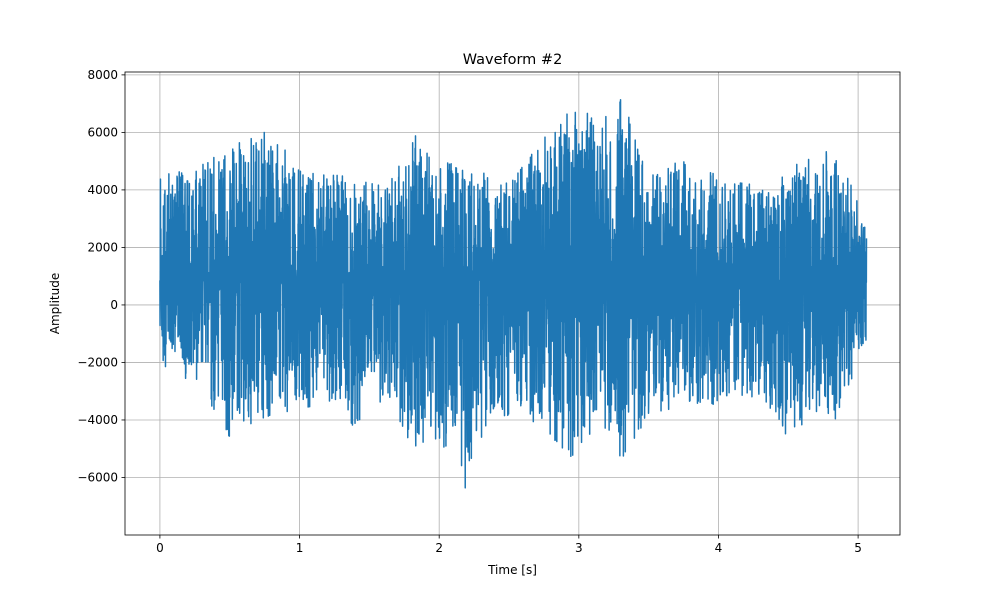  What do you see at coordinates (579, 548) in the screenshot?
I see `x-tick-label: 3` at bounding box center [579, 548].